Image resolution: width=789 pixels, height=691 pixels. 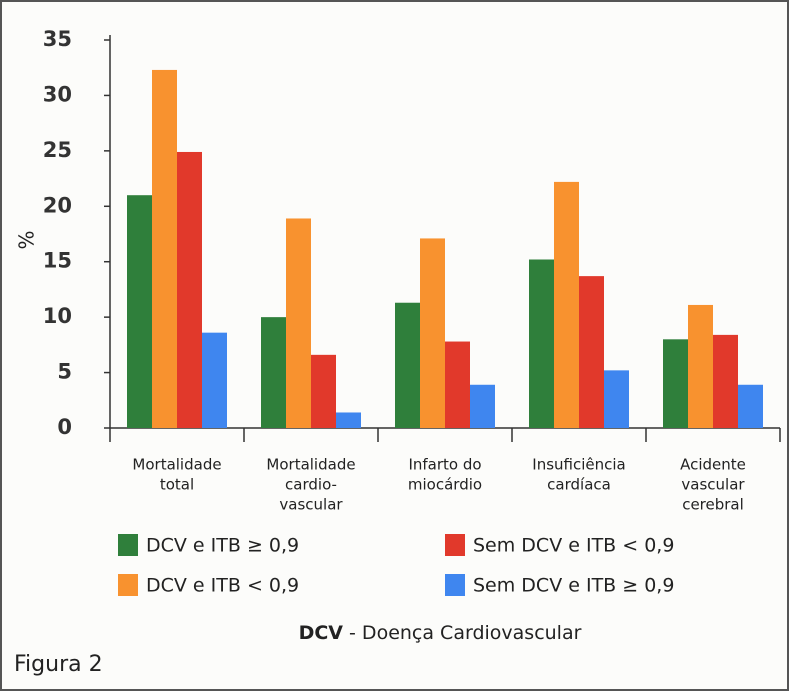 What do you see at coordinates (444, 465) in the screenshot?
I see `x-tick-label: Infarto do` at bounding box center [444, 465].